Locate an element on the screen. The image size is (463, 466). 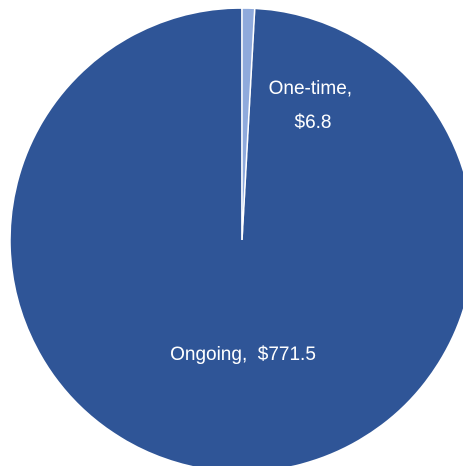
slice-label-one-time: One-time, $6.8 is located at coordinates (313, 105).